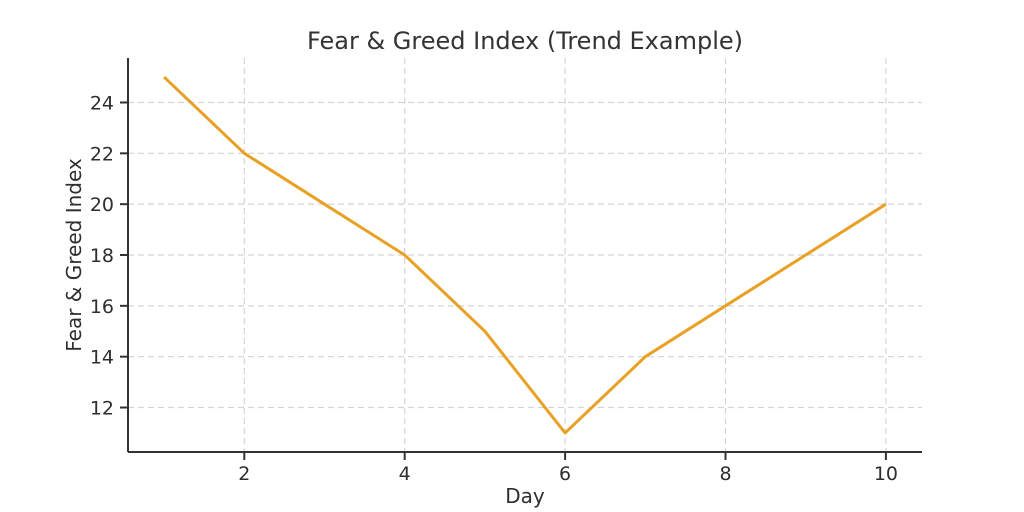  What do you see at coordinates (886, 474) in the screenshot?
I see `x-tick-label: 10` at bounding box center [886, 474].